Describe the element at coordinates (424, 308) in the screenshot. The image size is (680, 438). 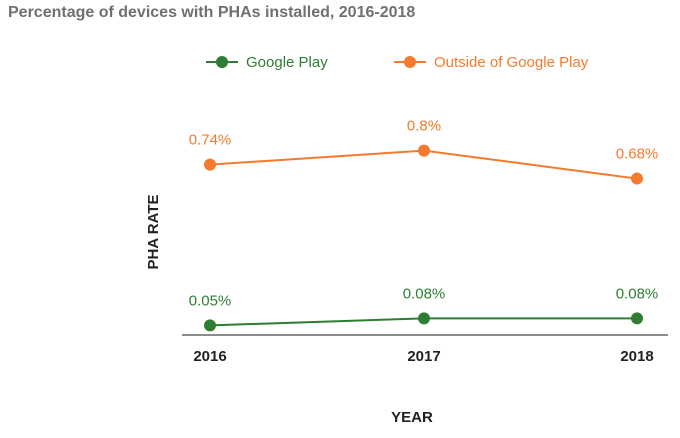
I see `series-google-play: 0.05% 0.08% 0.08%` at that location.